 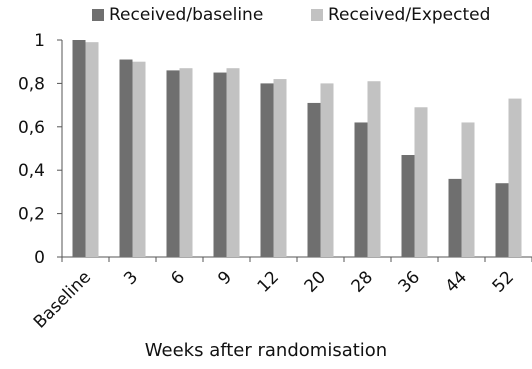 What do you see at coordinates (62, 299) in the screenshot?
I see `x-tick-label-baseline: Baseline` at bounding box center [62, 299].